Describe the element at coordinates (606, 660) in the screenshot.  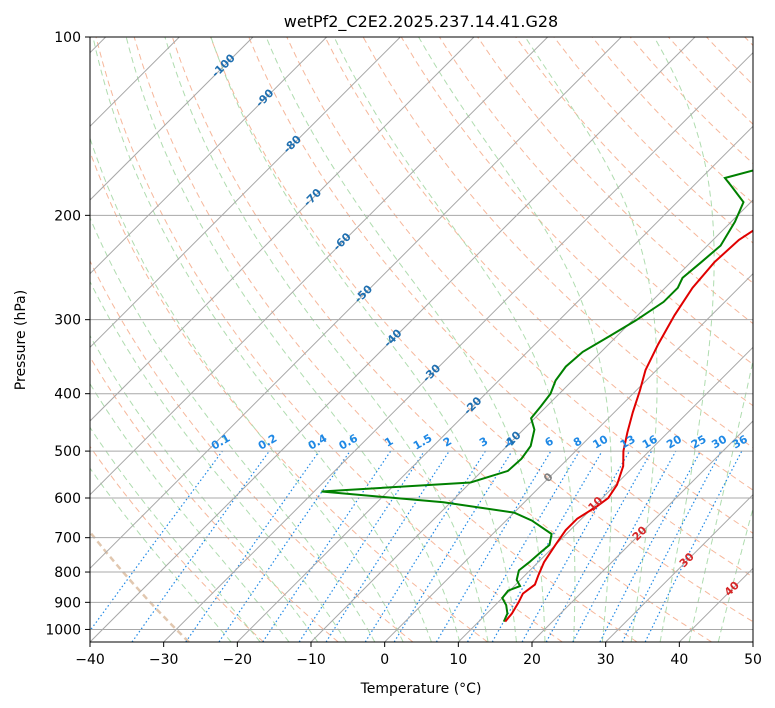
I see `x-tick-label: 30` at that location.